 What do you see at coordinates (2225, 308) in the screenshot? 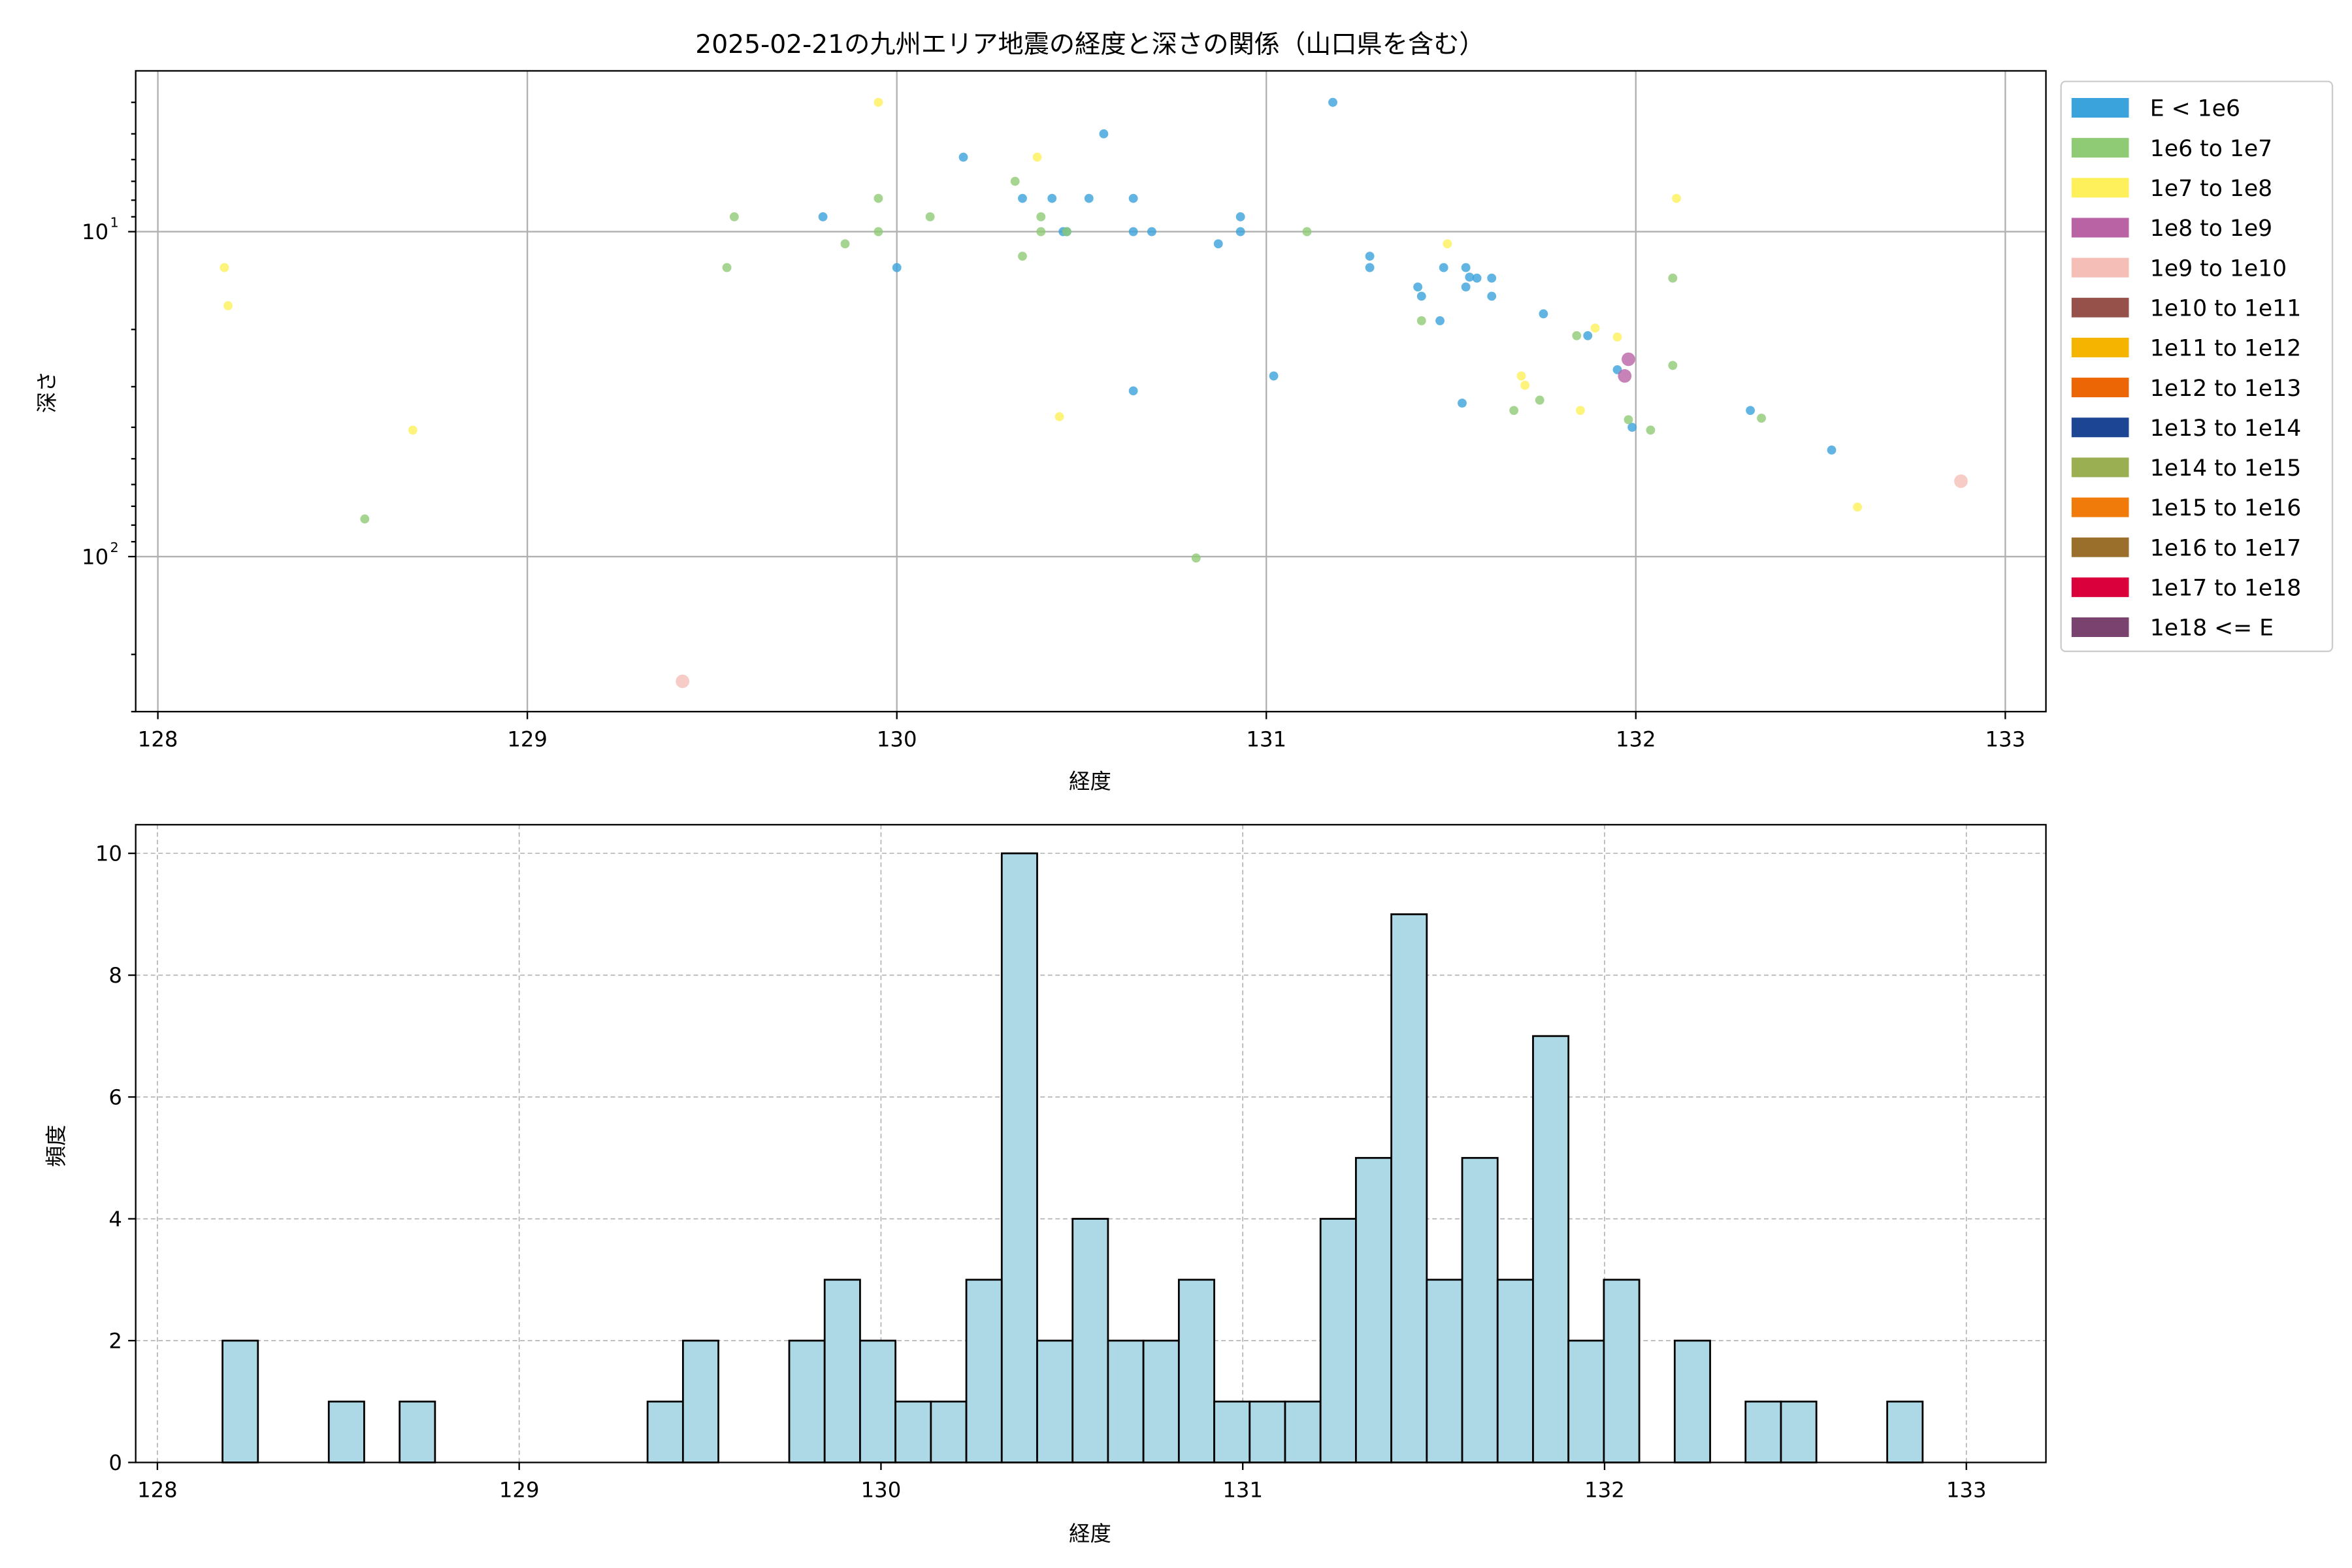
I see `legend-label: 1e10 to 1e11` at bounding box center [2225, 308].